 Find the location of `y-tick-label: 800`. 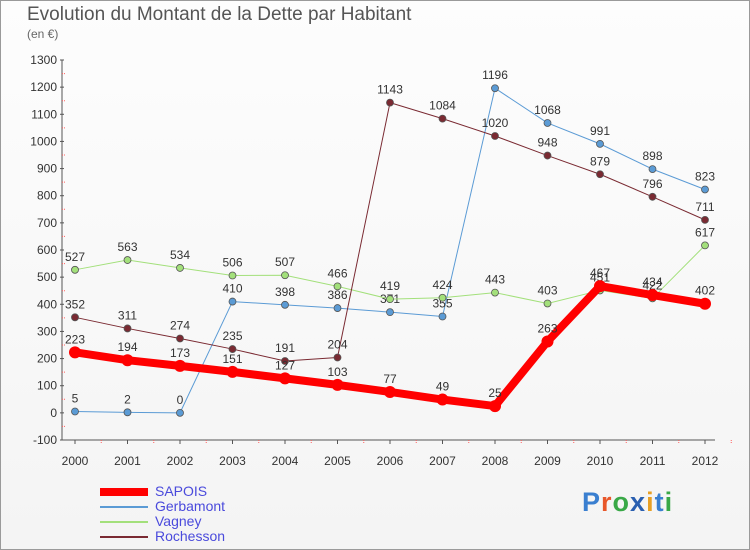

y-tick-label: 800 is located at coordinates (47, 196).